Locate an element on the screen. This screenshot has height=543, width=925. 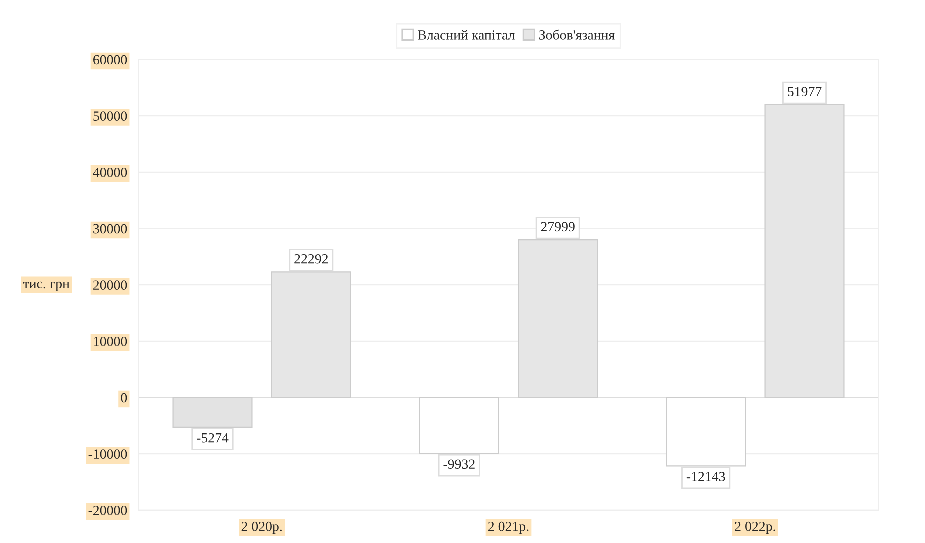
data-label: -5274 is located at coordinates (213, 438).